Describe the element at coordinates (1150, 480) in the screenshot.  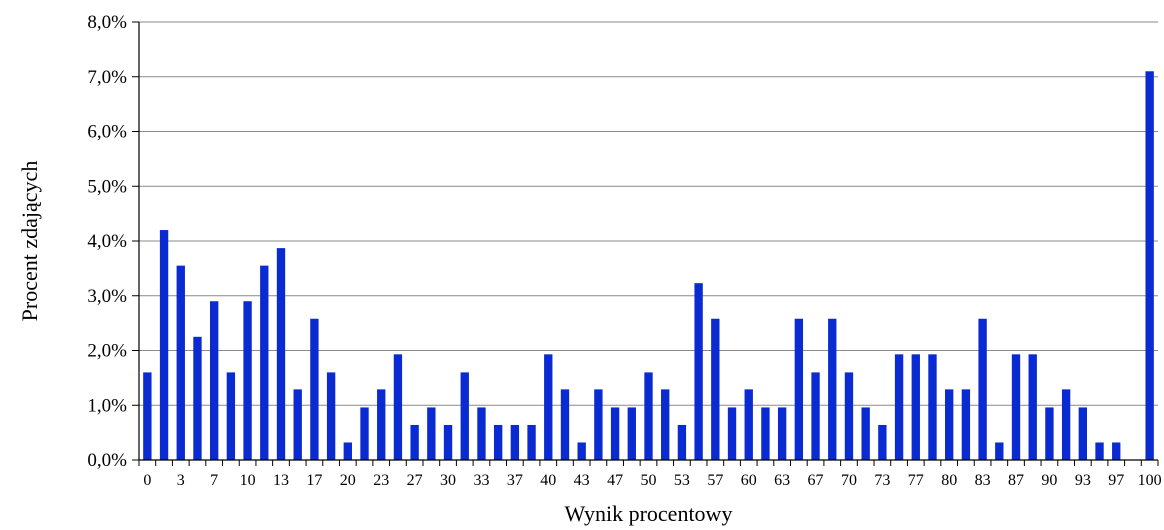
I see `x-tick-label: 100` at that location.